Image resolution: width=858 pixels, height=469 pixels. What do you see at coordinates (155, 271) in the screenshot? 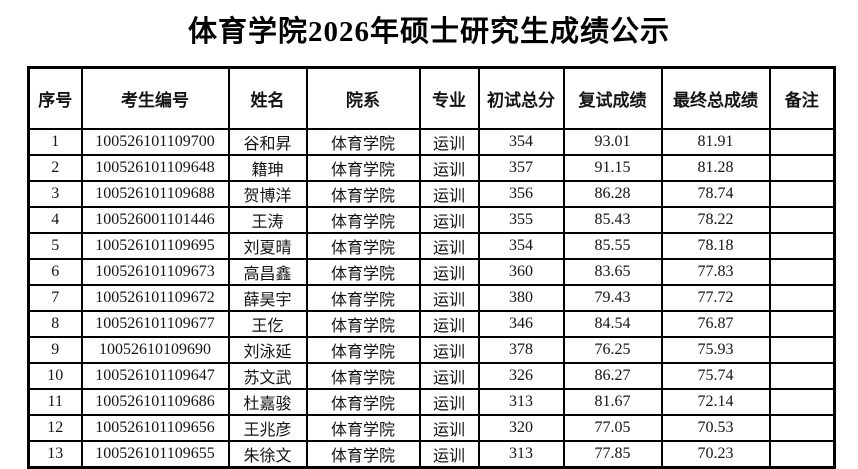
I see `cell-candidate-id: 100526101109673` at bounding box center [155, 271].